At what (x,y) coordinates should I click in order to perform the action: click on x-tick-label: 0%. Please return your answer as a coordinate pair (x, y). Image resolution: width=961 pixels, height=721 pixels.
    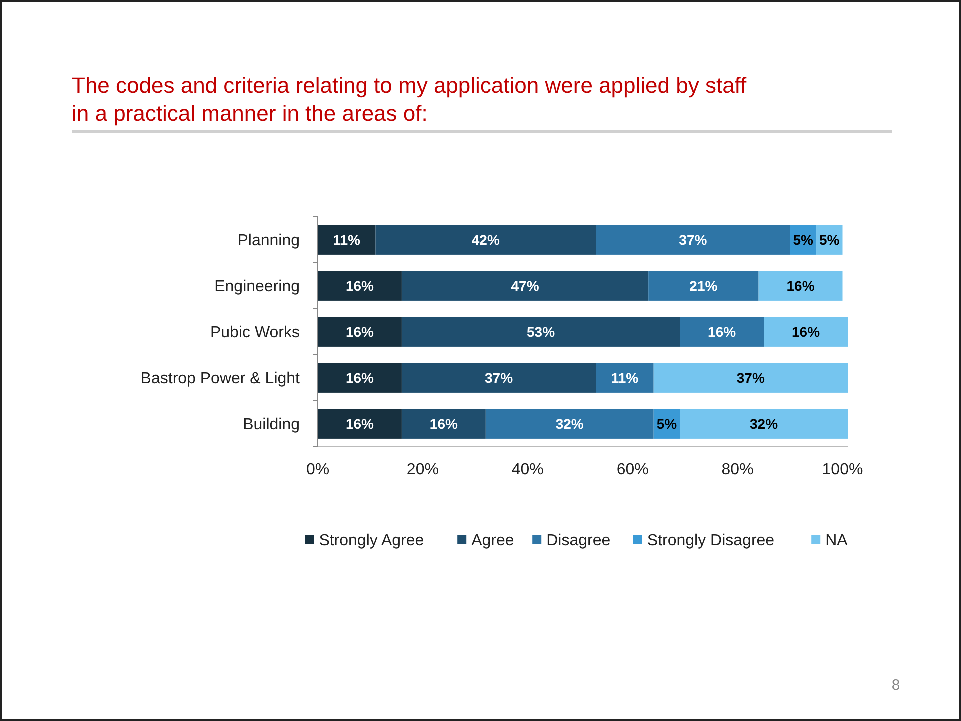
    Looking at the image, I should click on (318, 470).